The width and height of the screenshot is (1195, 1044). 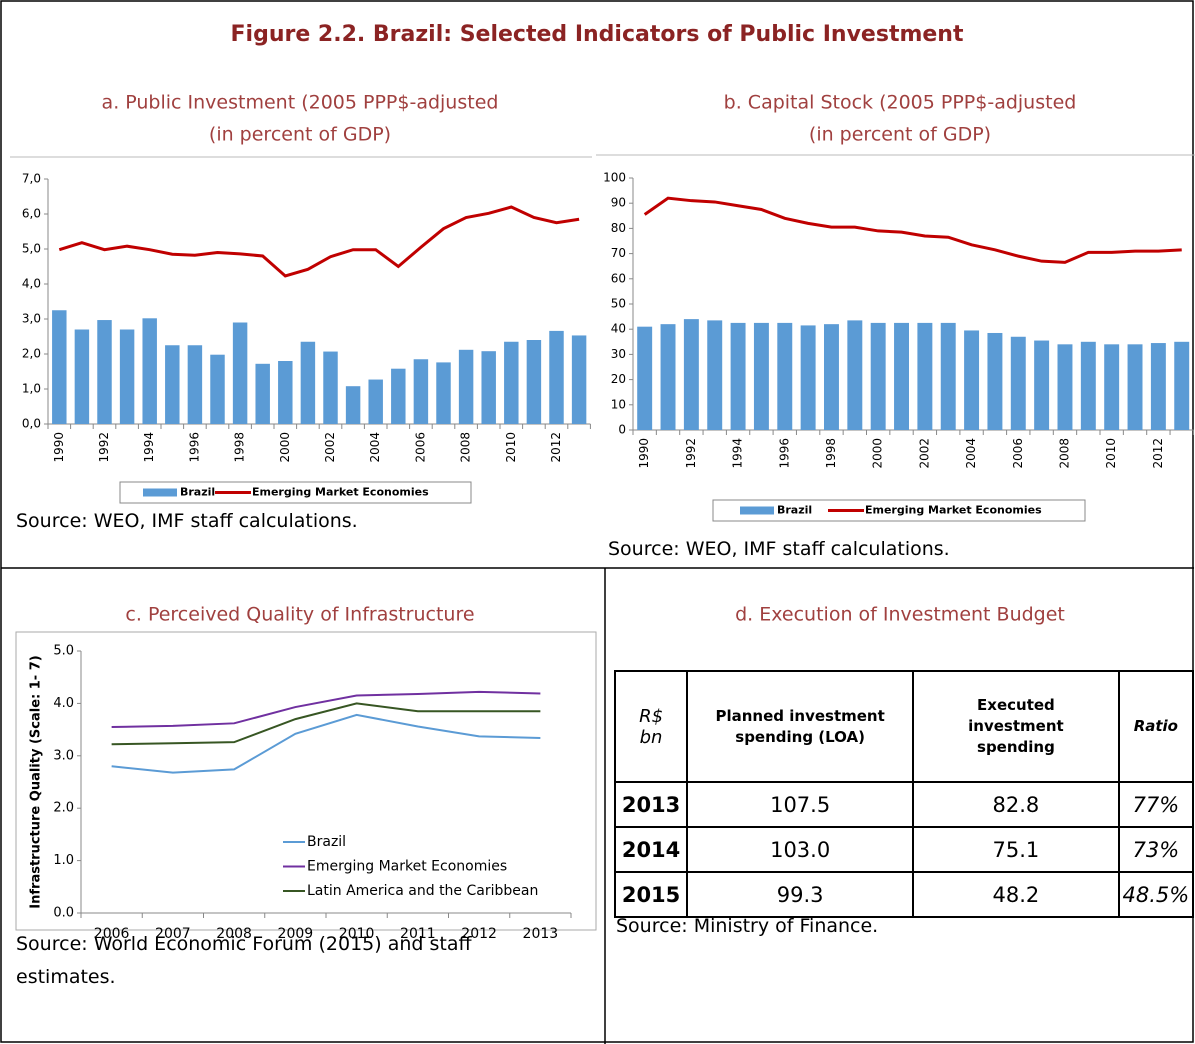 What do you see at coordinates (63, 651) in the screenshot?
I see `y-tick-label: 5.0` at bounding box center [63, 651].